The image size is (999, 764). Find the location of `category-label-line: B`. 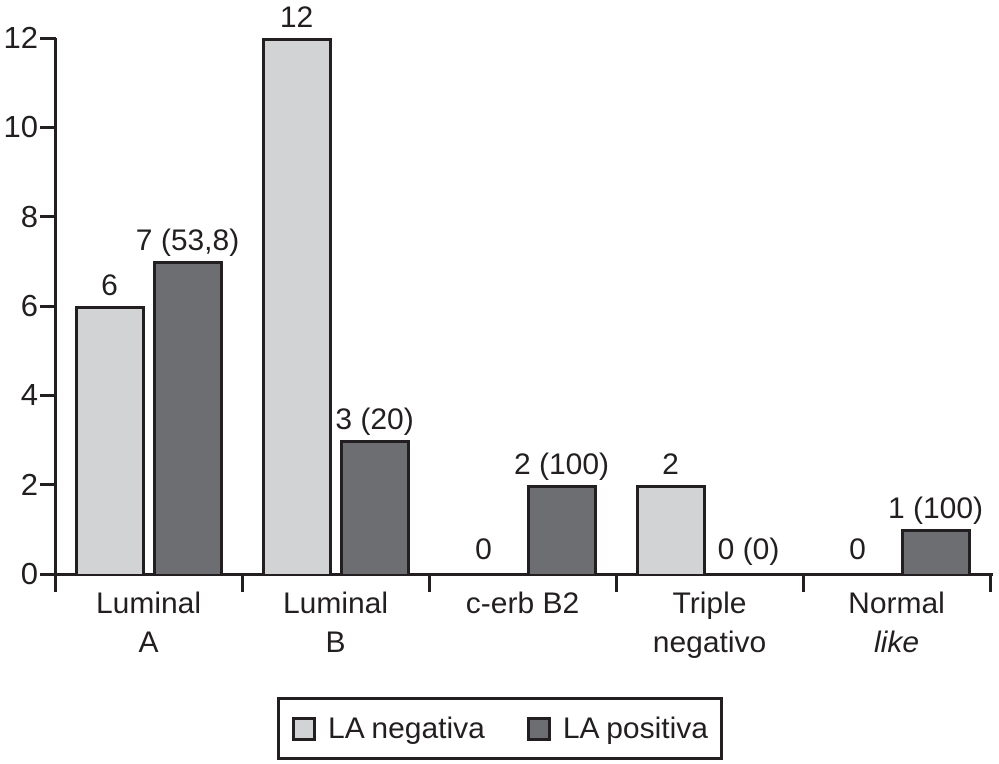

category-label-line: B is located at coordinates (335, 642).